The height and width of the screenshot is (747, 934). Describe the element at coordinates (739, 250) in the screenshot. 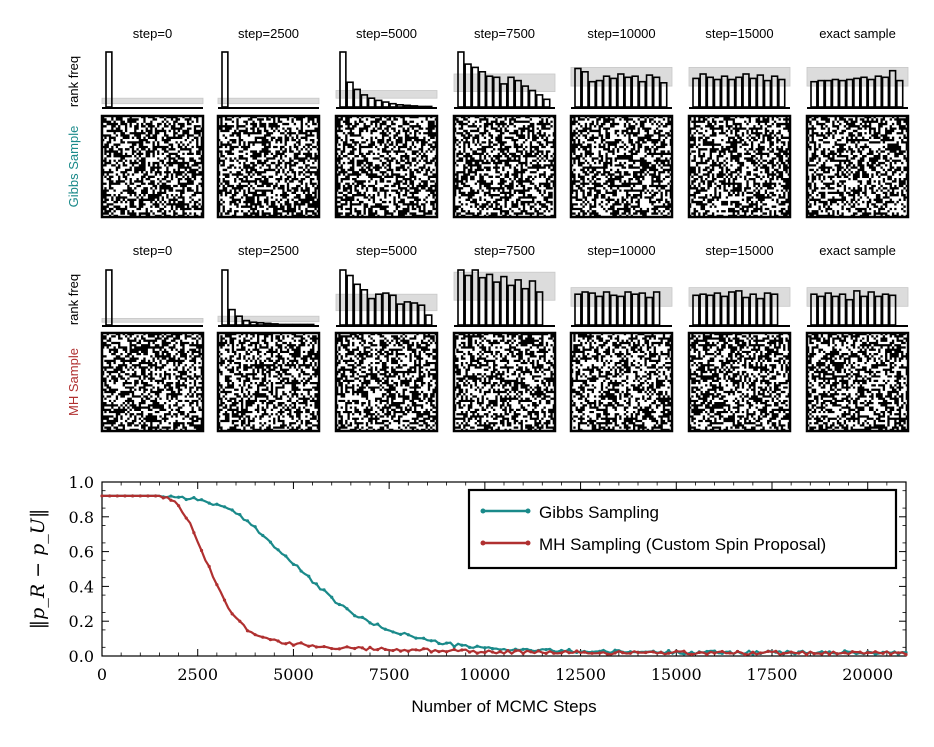

I see `step-title: step=15000` at that location.